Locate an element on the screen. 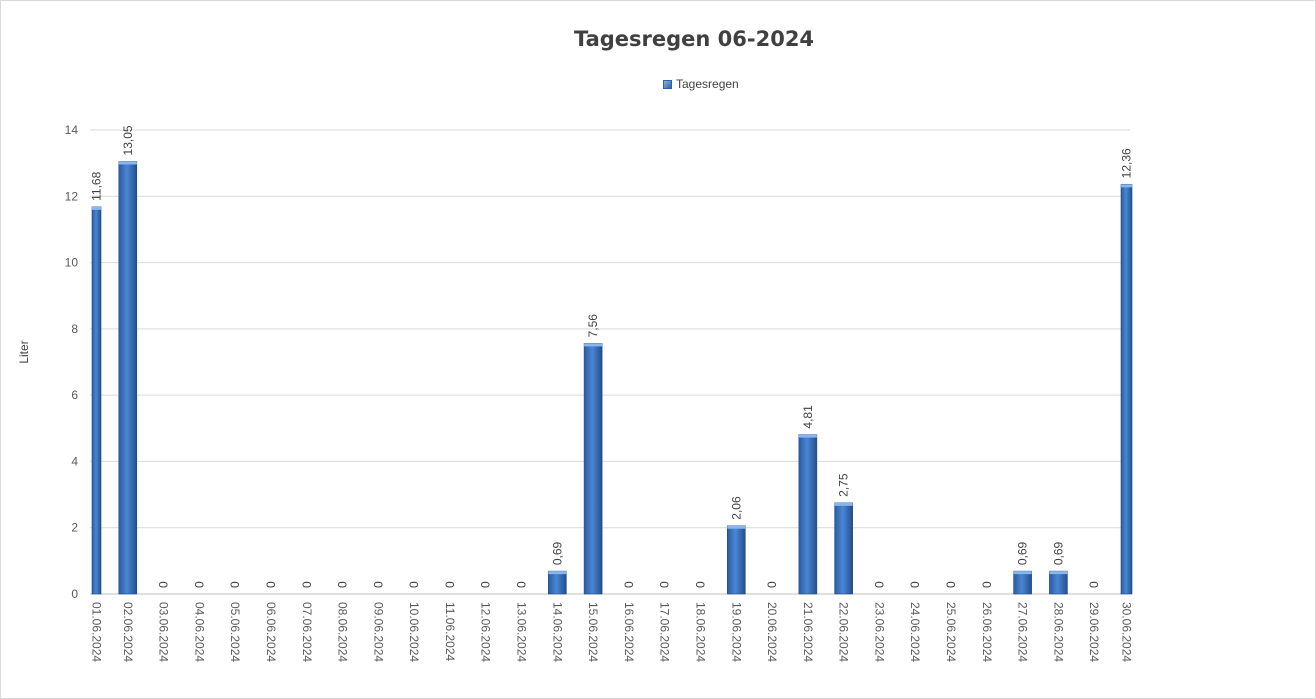  y-tick-label-8: 8 is located at coordinates (74, 329).